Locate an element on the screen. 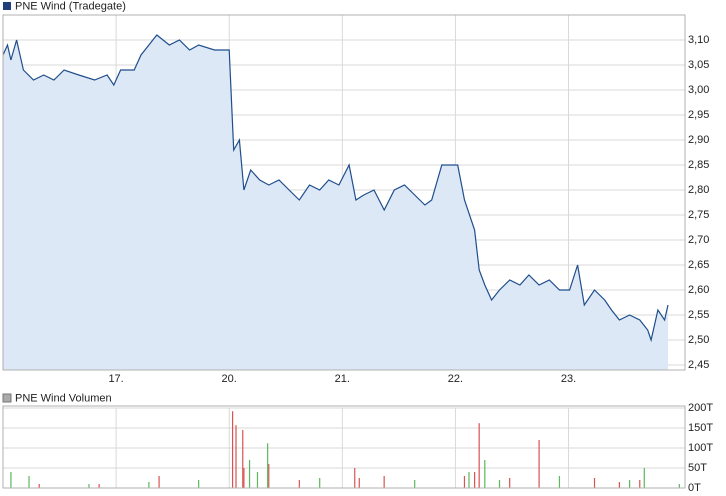 The image size is (726, 496). y-tick-label: 2,45 is located at coordinates (698, 365).